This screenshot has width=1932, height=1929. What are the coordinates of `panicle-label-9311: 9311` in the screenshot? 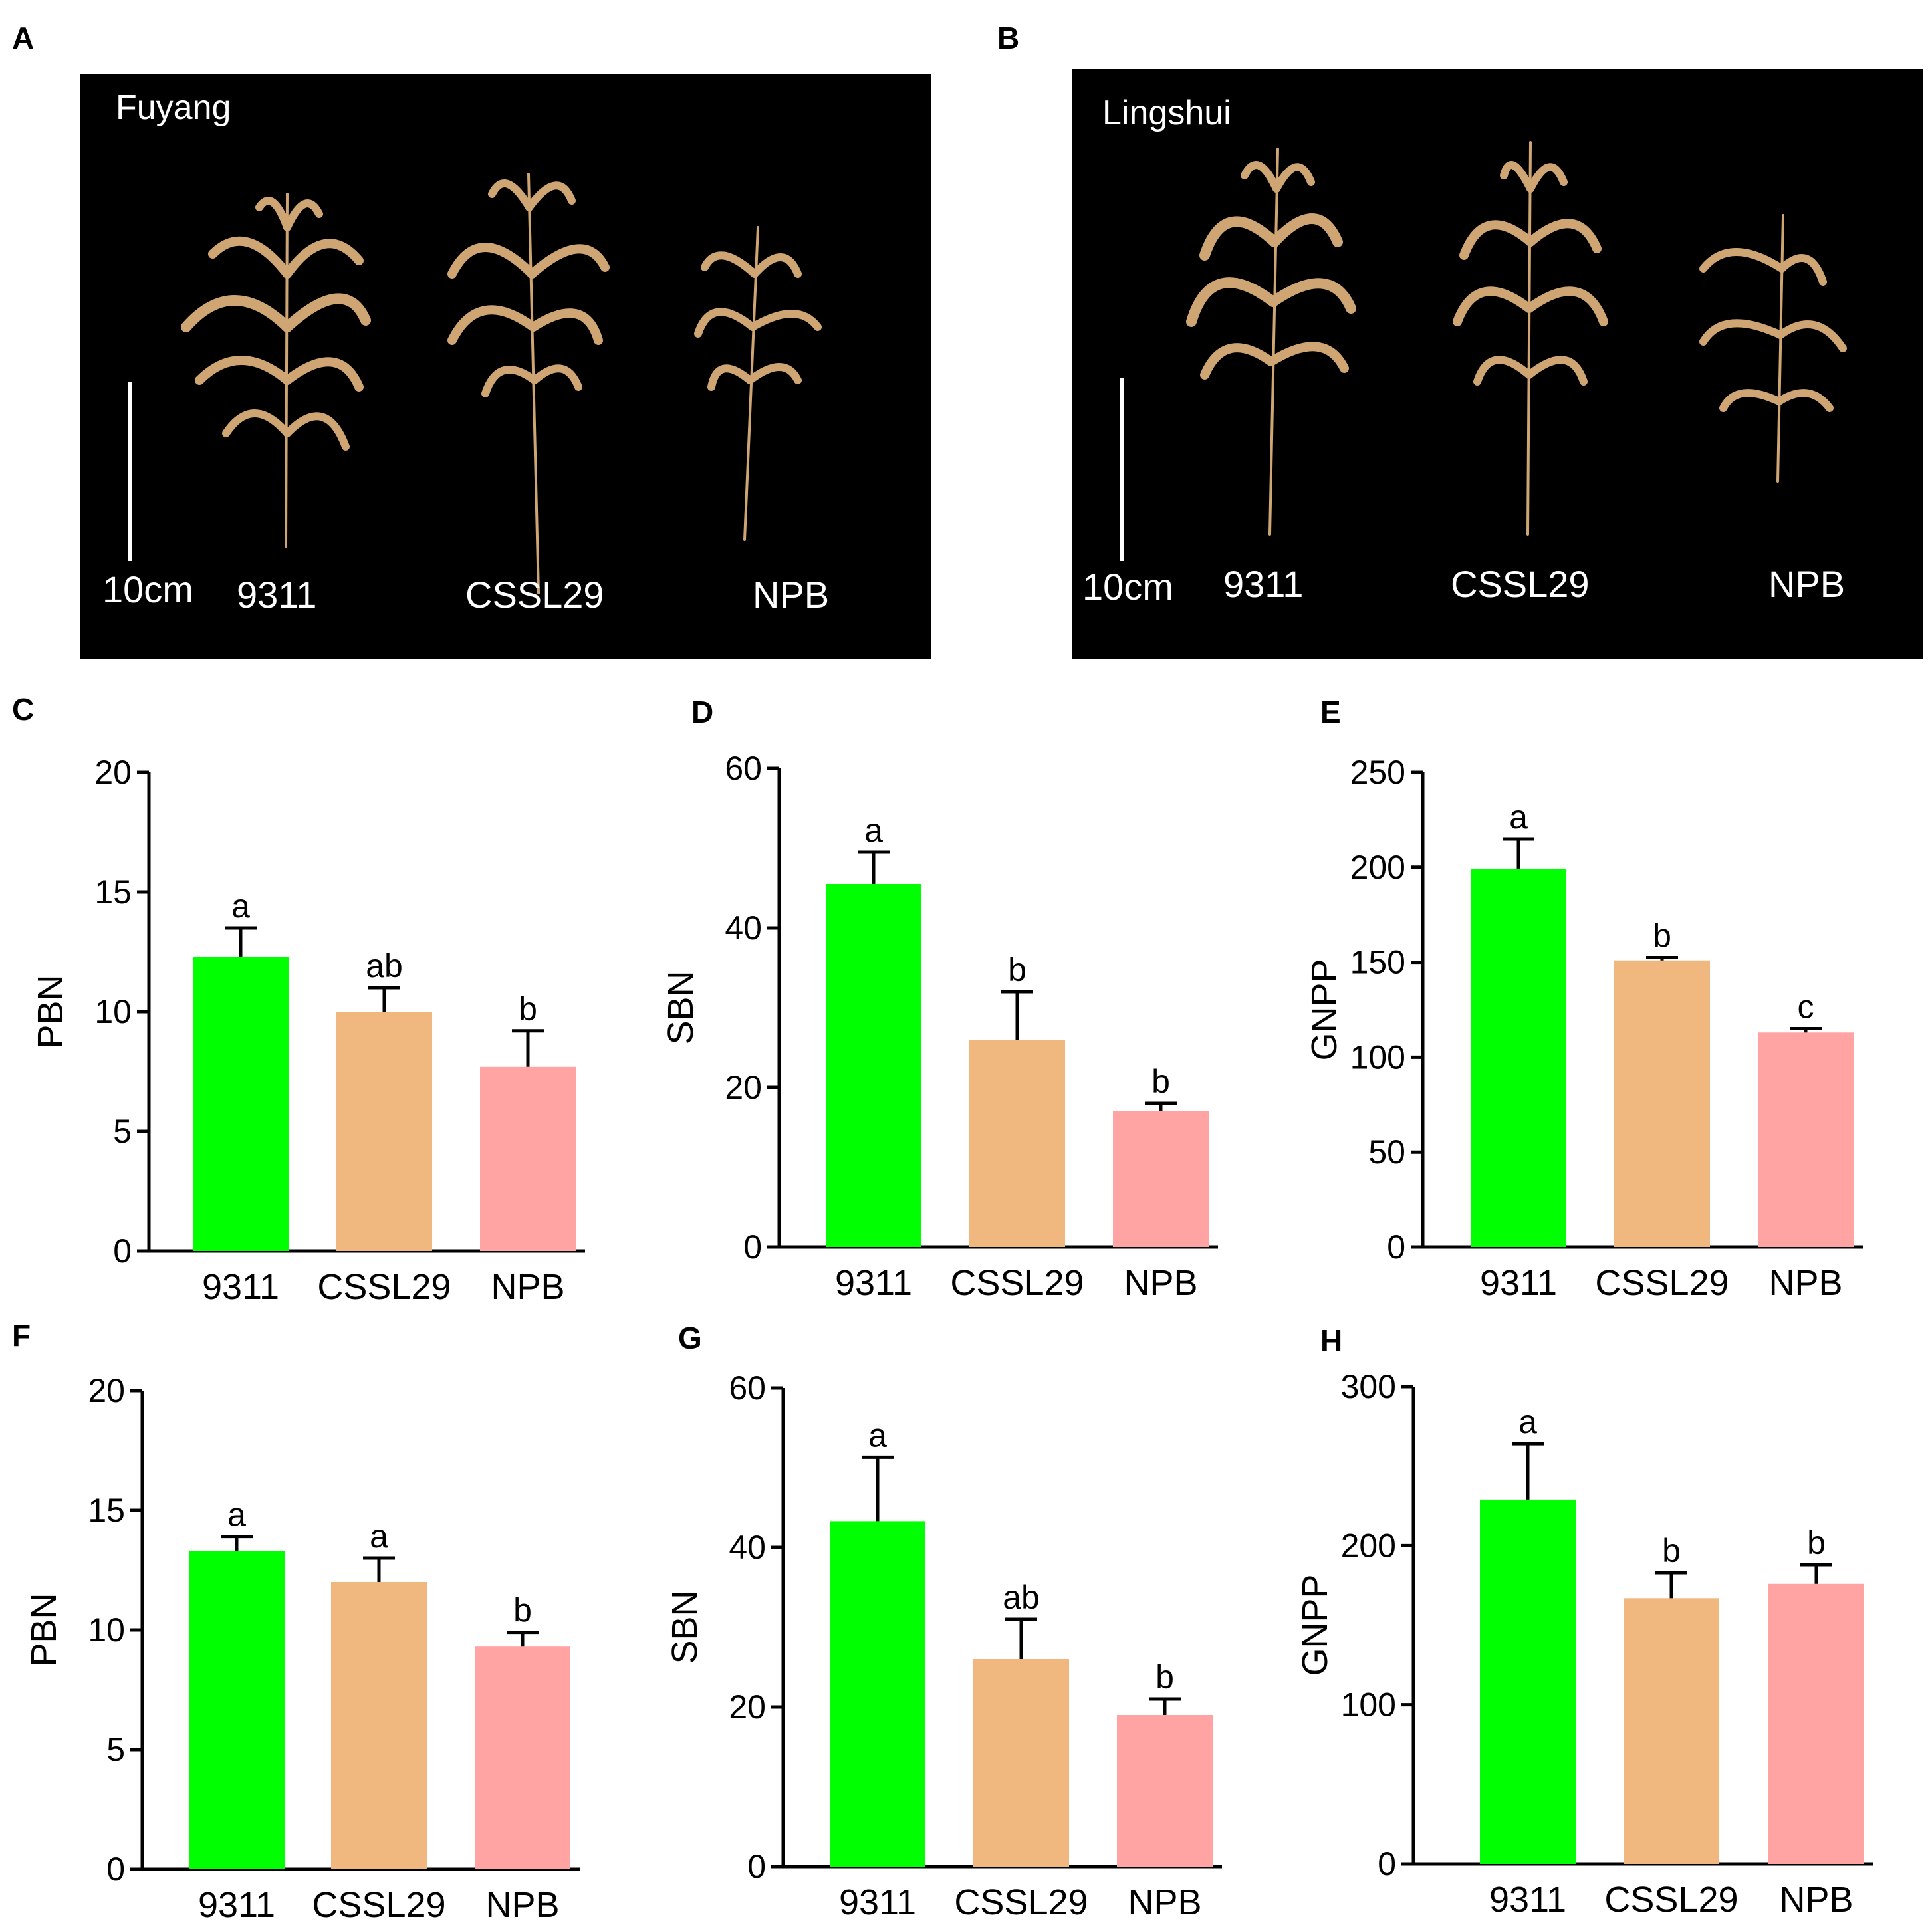 It's located at (1264, 584).